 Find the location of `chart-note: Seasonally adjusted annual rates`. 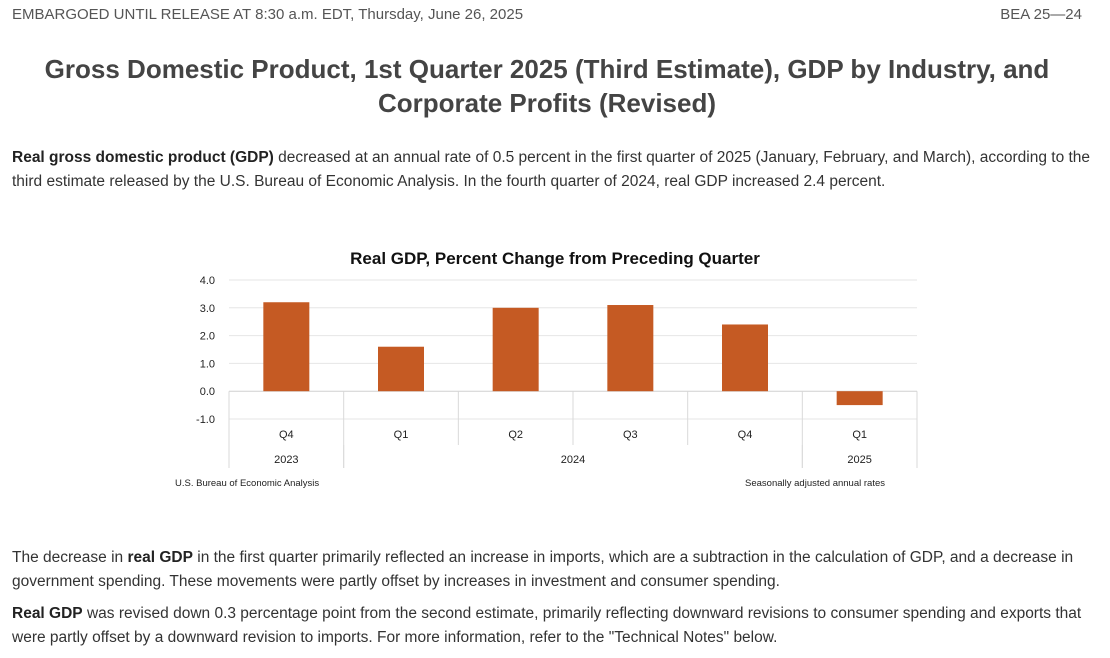

chart-note: Seasonally adjusted annual rates is located at coordinates (815, 483).